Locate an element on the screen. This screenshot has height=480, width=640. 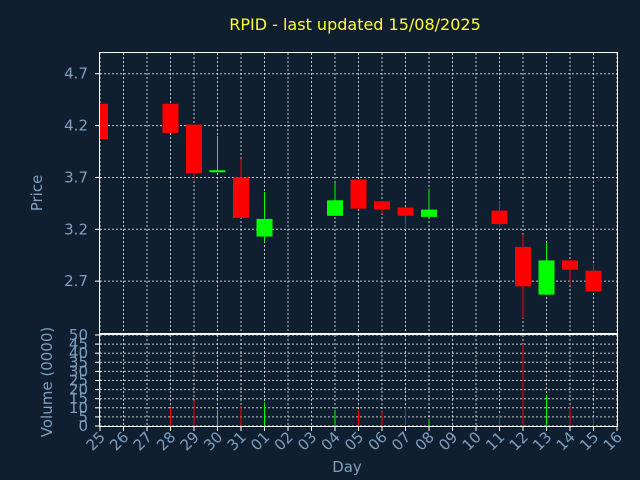
price-y-ticks: 2.7 3.2 3.7 4.2 4.7 is located at coordinates (82, 177).